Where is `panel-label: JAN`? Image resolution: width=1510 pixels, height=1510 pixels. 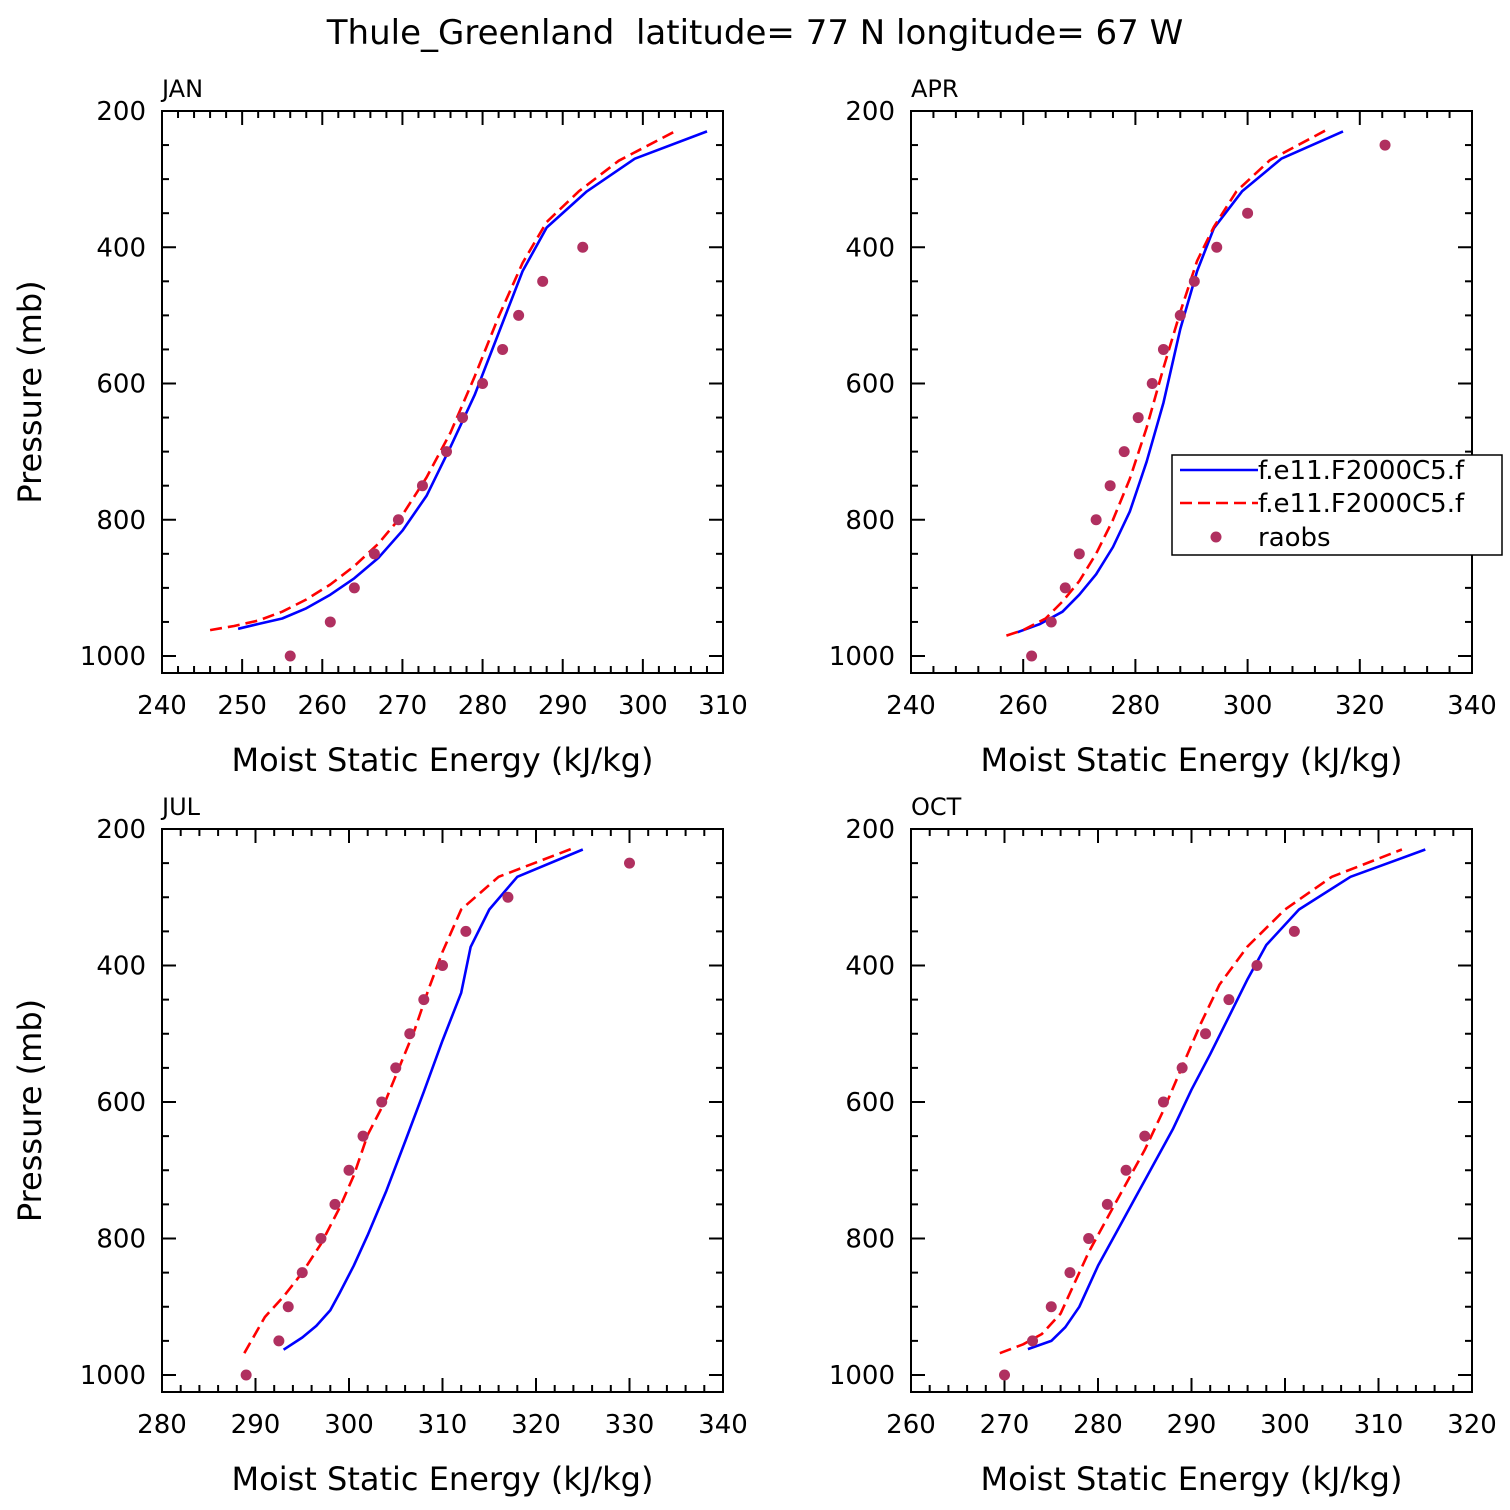 panel-label: JAN is located at coordinates (181, 89).